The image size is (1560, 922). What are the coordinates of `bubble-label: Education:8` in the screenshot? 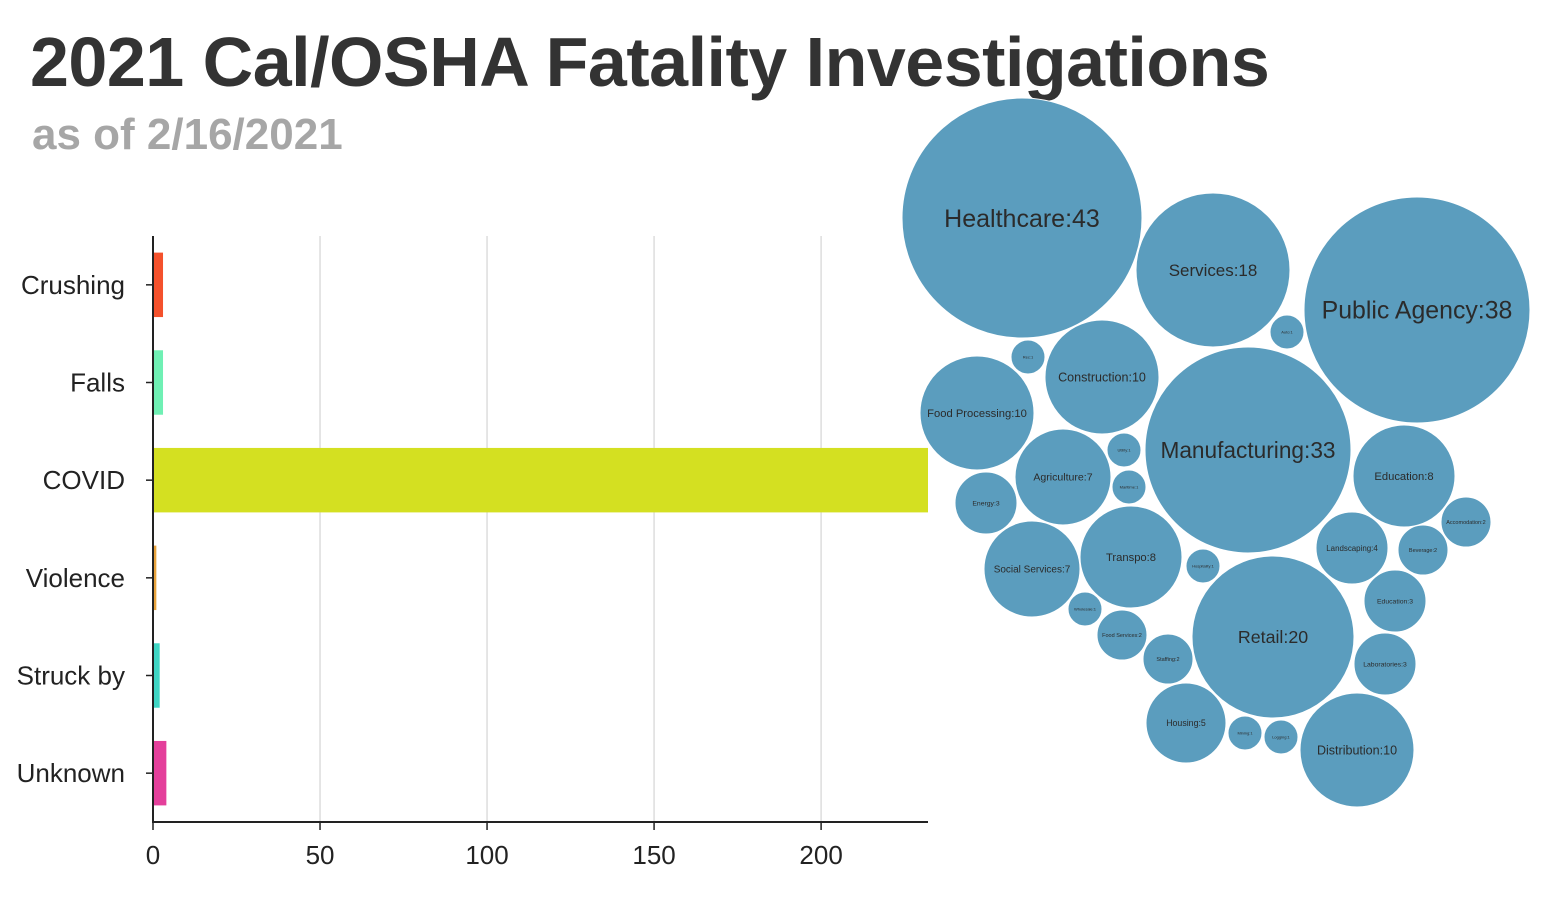 It's located at (1403, 477).